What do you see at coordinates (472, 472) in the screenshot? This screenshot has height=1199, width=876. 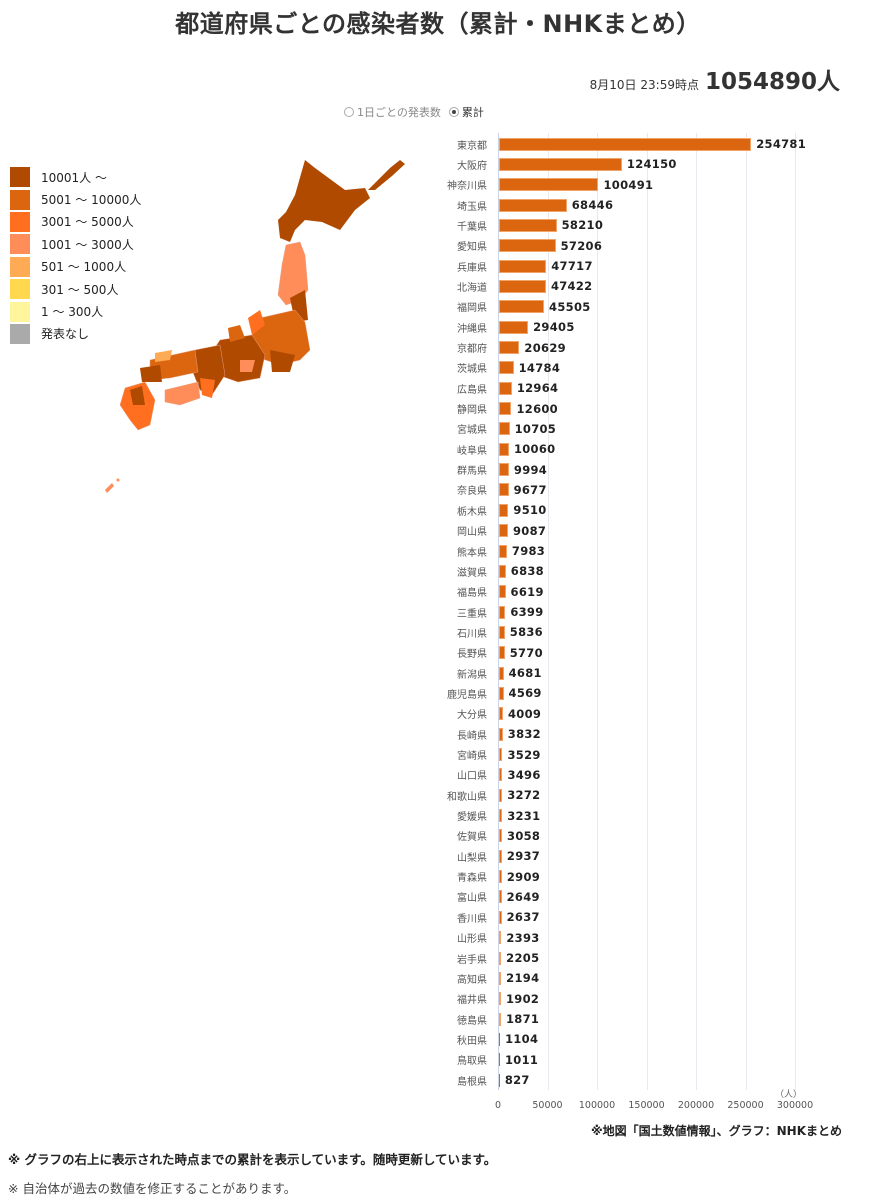 I see `bar-category-label: 群馬県` at bounding box center [472, 472].